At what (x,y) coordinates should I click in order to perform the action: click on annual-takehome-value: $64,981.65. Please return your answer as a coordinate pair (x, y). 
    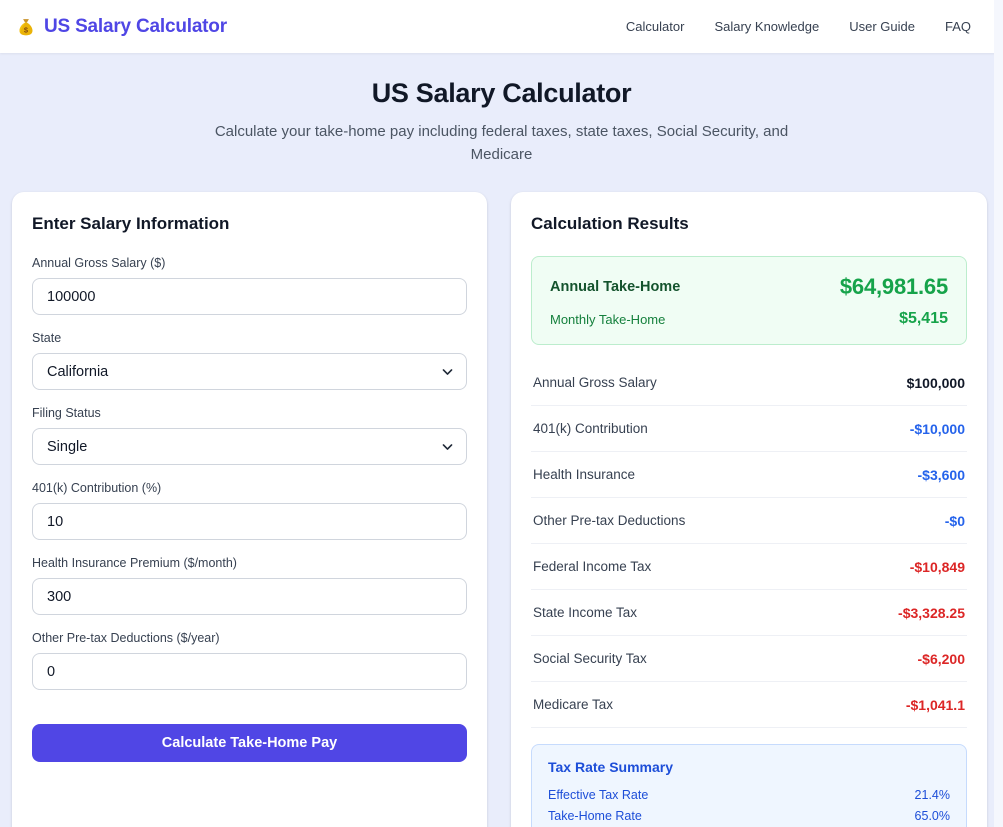
    Looking at the image, I should click on (893, 286).